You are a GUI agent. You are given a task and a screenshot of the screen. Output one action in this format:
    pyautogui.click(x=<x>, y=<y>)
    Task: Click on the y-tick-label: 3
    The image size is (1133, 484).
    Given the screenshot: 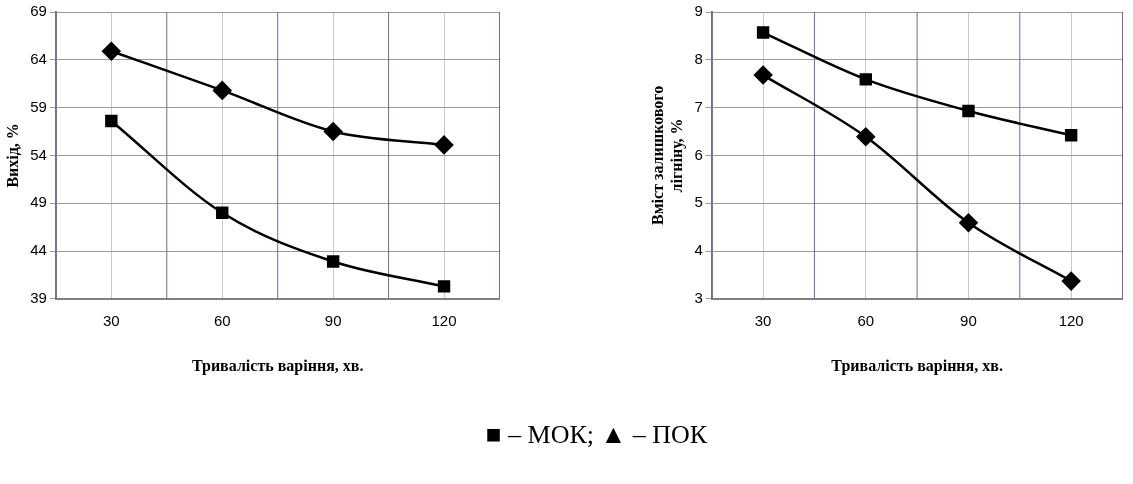 What is the action you would take?
    pyautogui.click(x=698, y=297)
    